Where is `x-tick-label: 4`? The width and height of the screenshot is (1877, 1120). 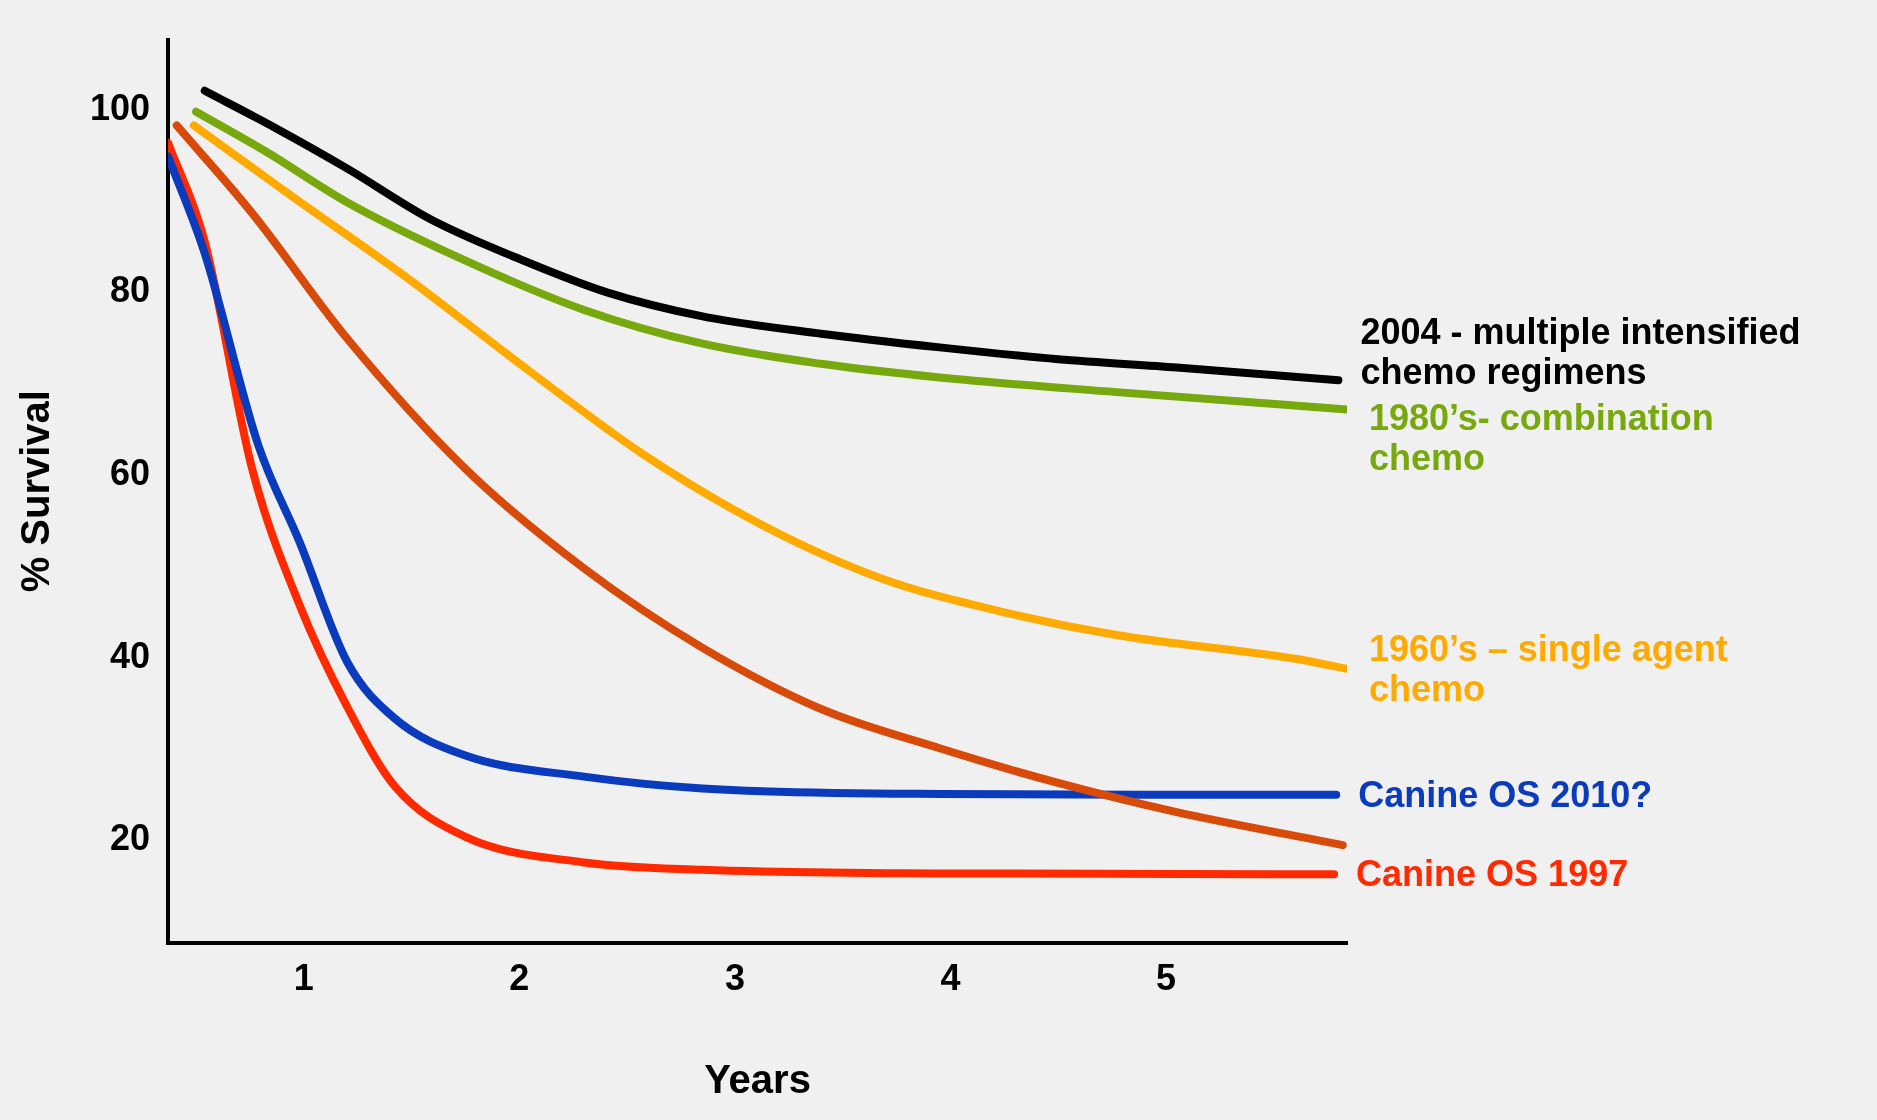
x-tick-label: 4 is located at coordinates (950, 978).